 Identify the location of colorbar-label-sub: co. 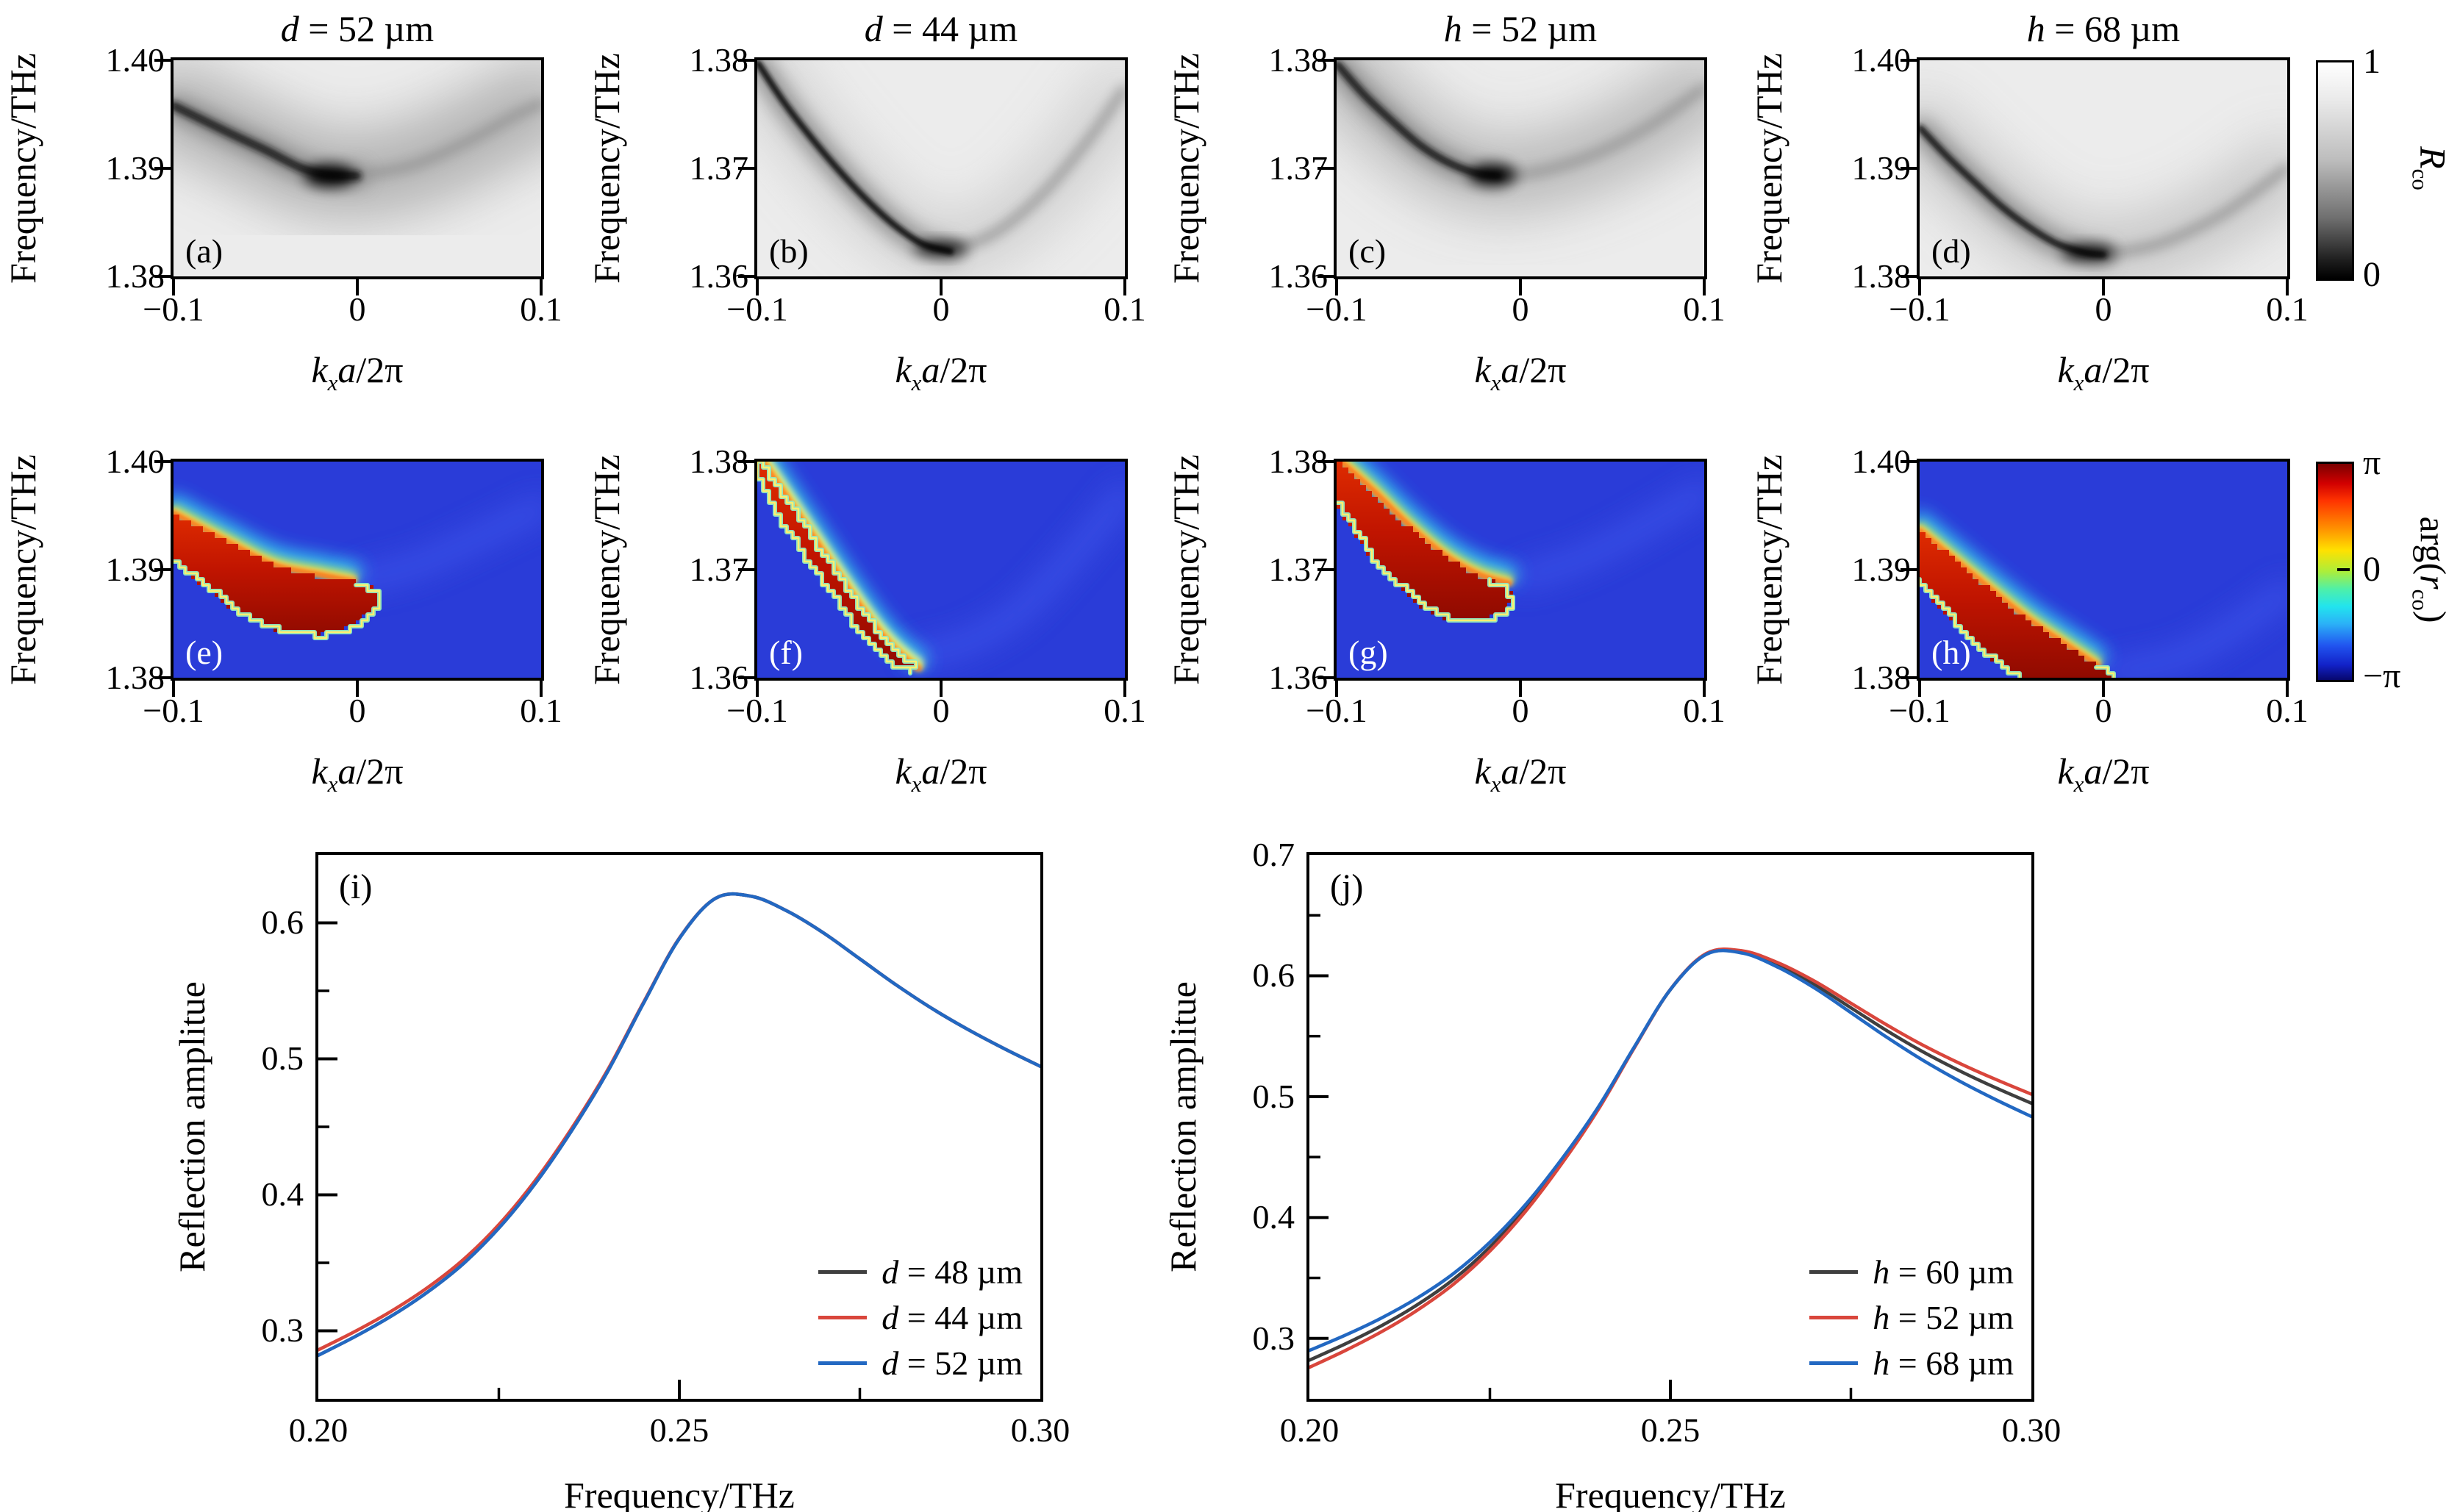
(2420, 179).